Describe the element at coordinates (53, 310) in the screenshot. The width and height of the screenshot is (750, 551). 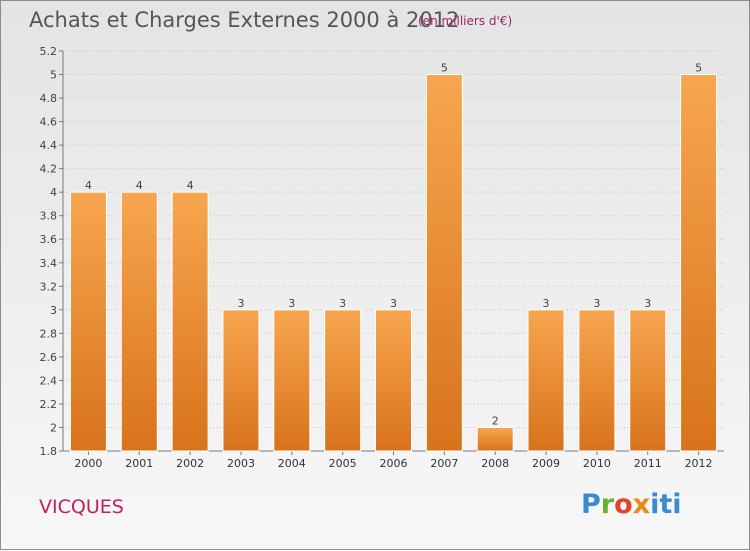
I see `y-tick-label: 3` at that location.